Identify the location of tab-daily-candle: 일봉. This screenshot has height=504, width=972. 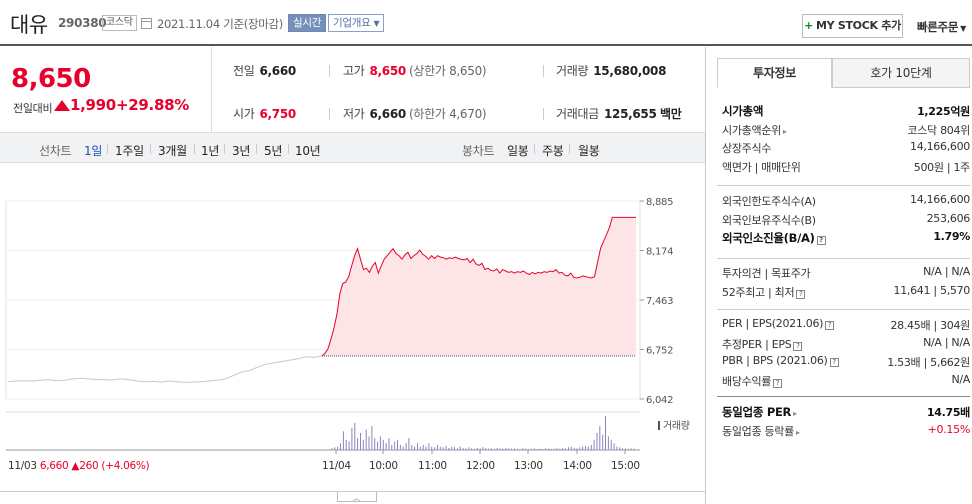
(518, 151).